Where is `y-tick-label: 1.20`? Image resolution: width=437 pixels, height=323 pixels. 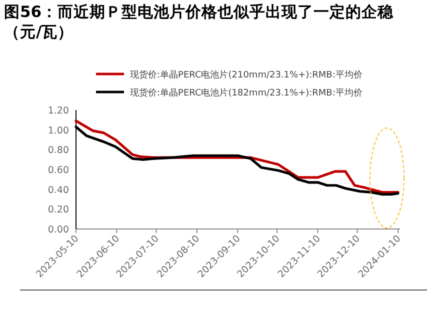
y-tick-label: 1.20 is located at coordinates (58, 111).